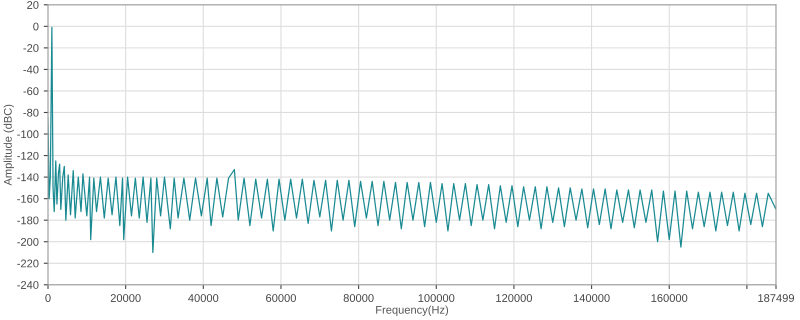  Describe the element at coordinates (670, 298) in the screenshot. I see `x-tick-label: 160000` at that location.